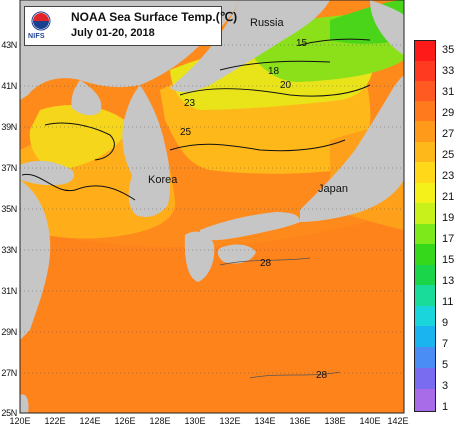  What do you see at coordinates (448, 50) in the screenshot?
I see `colorbar-label: 35` at bounding box center [448, 50].